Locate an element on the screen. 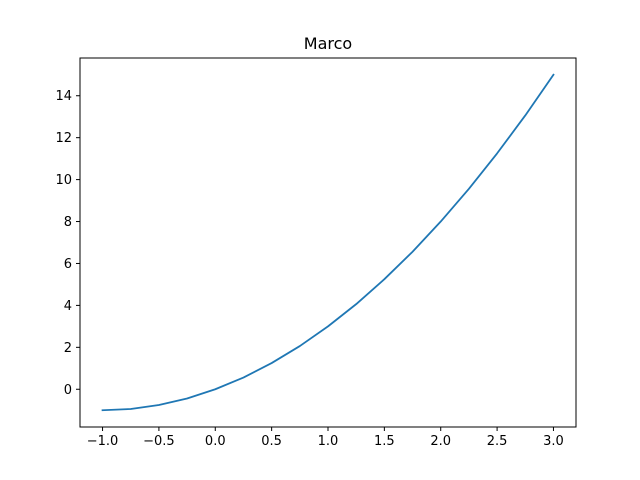 The image size is (640, 480). y-tick-label: 0 is located at coordinates (68, 390).